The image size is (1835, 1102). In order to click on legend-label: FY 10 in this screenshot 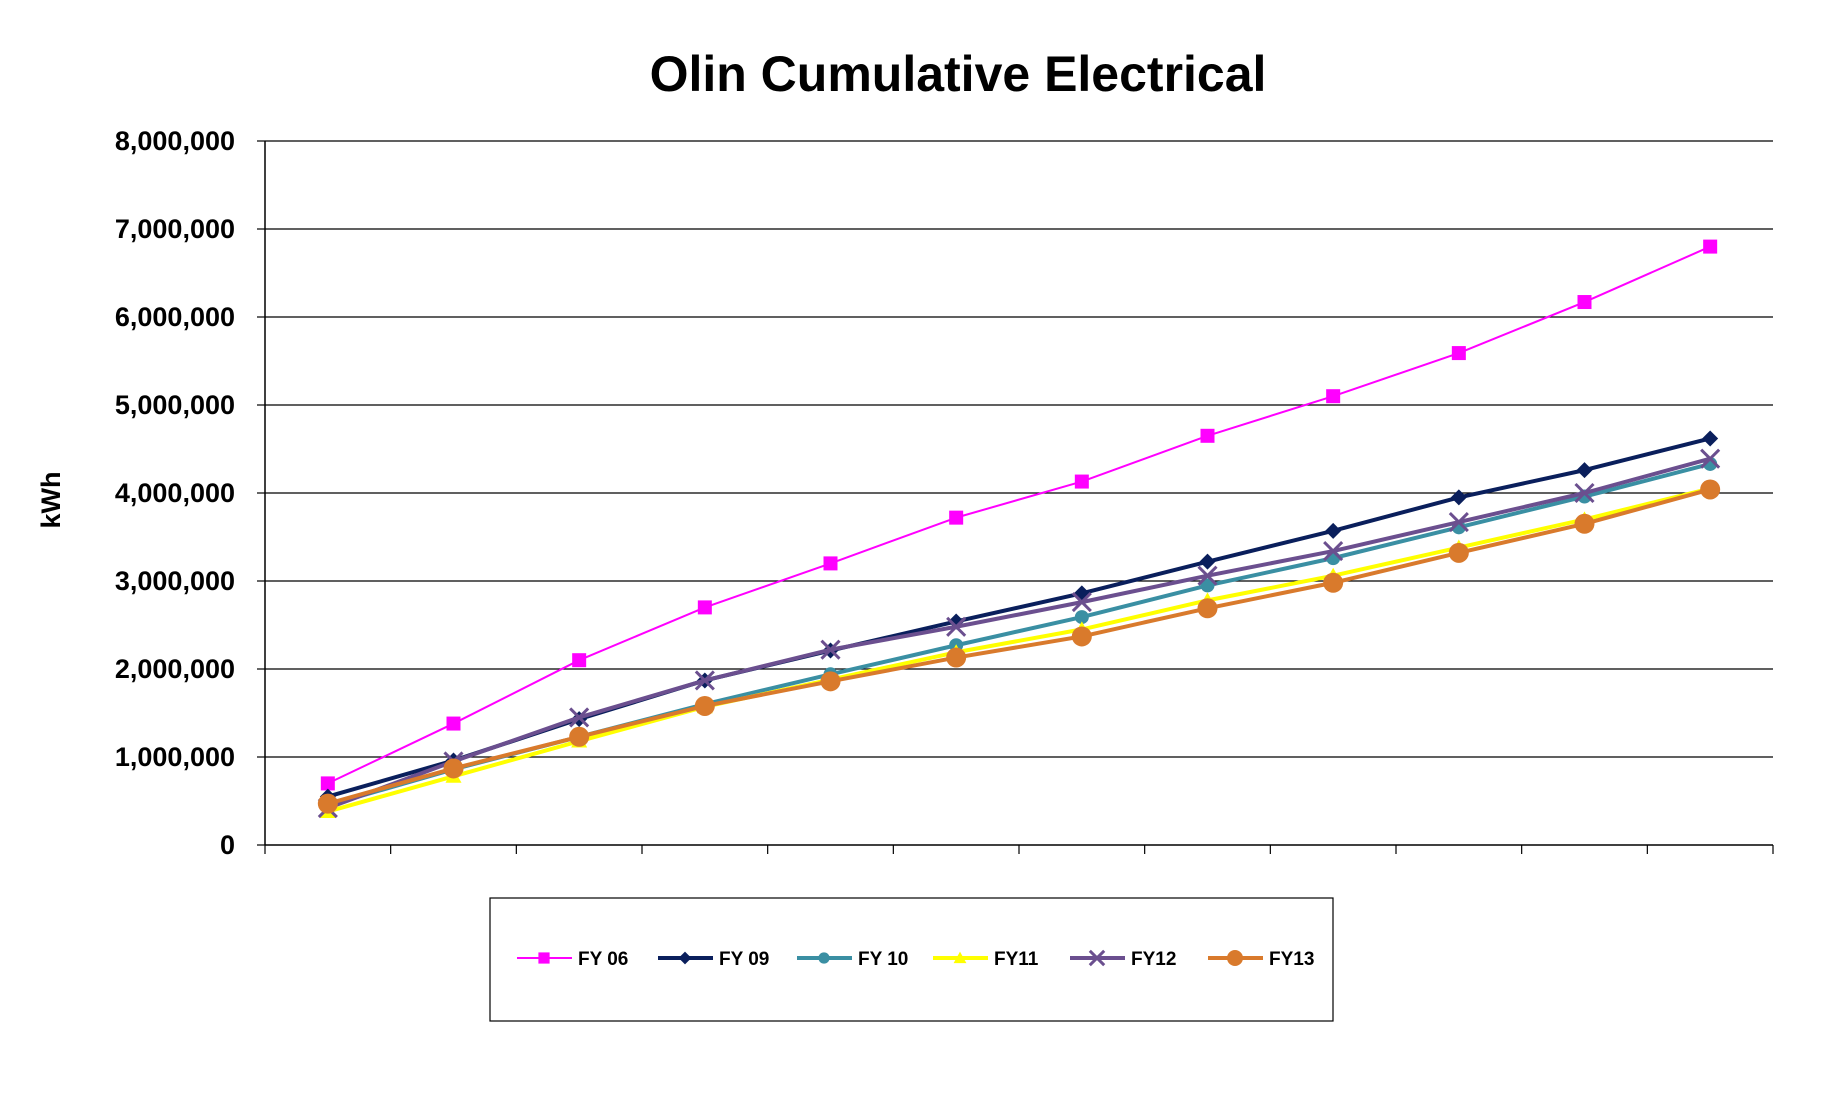, I will do `click(883, 959)`.